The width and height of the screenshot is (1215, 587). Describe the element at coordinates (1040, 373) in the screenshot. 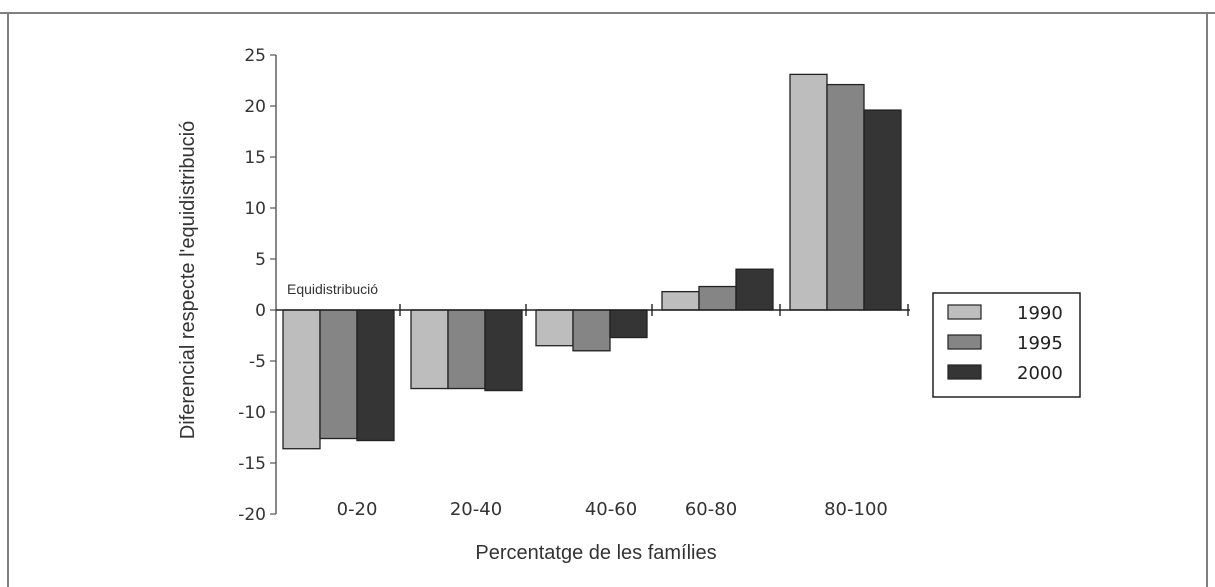

I see `legend-label-2000: 2000` at that location.